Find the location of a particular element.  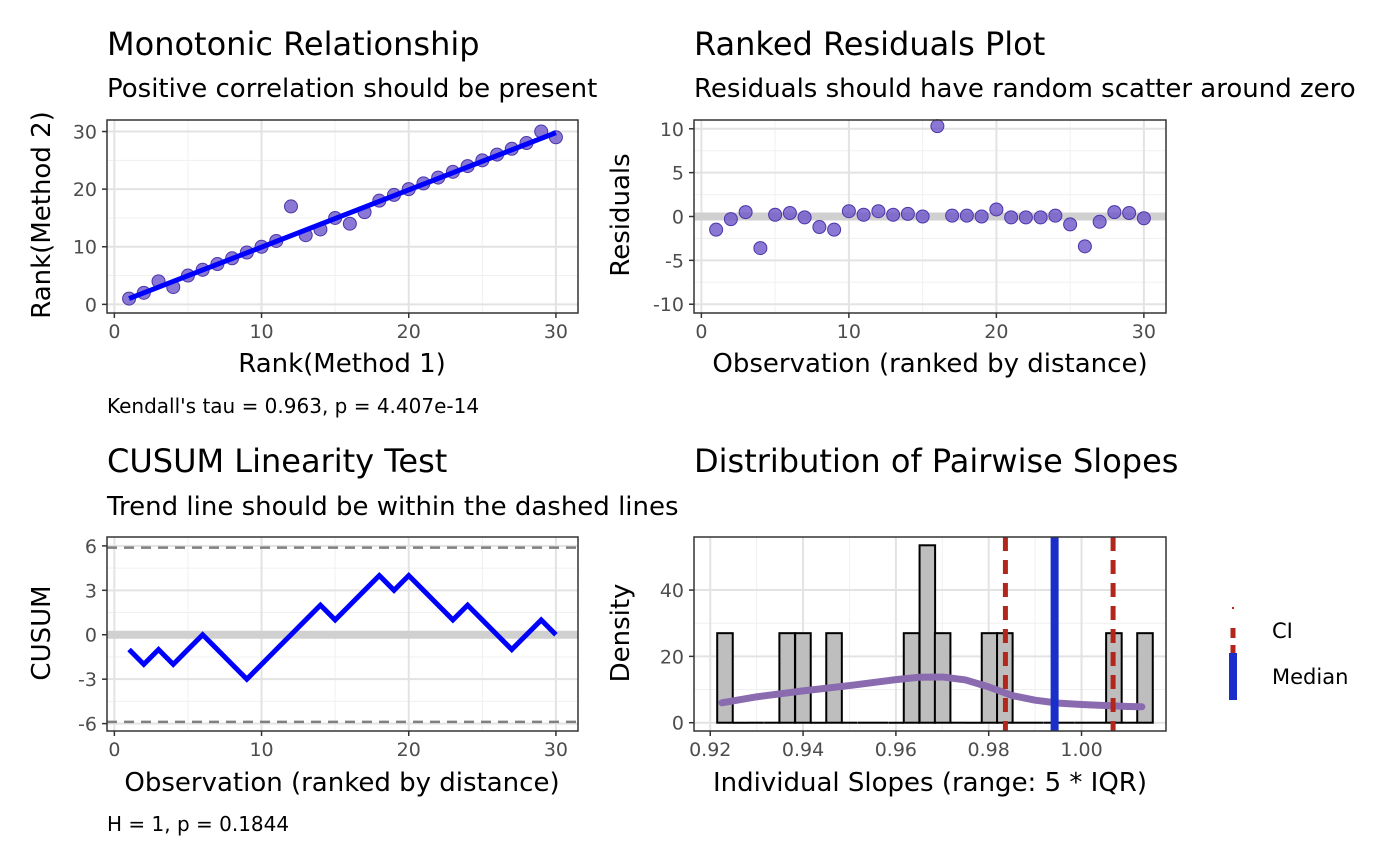

p4-x-axis-title: Individual Slopes (range: 5 * IQR) is located at coordinates (930, 783).